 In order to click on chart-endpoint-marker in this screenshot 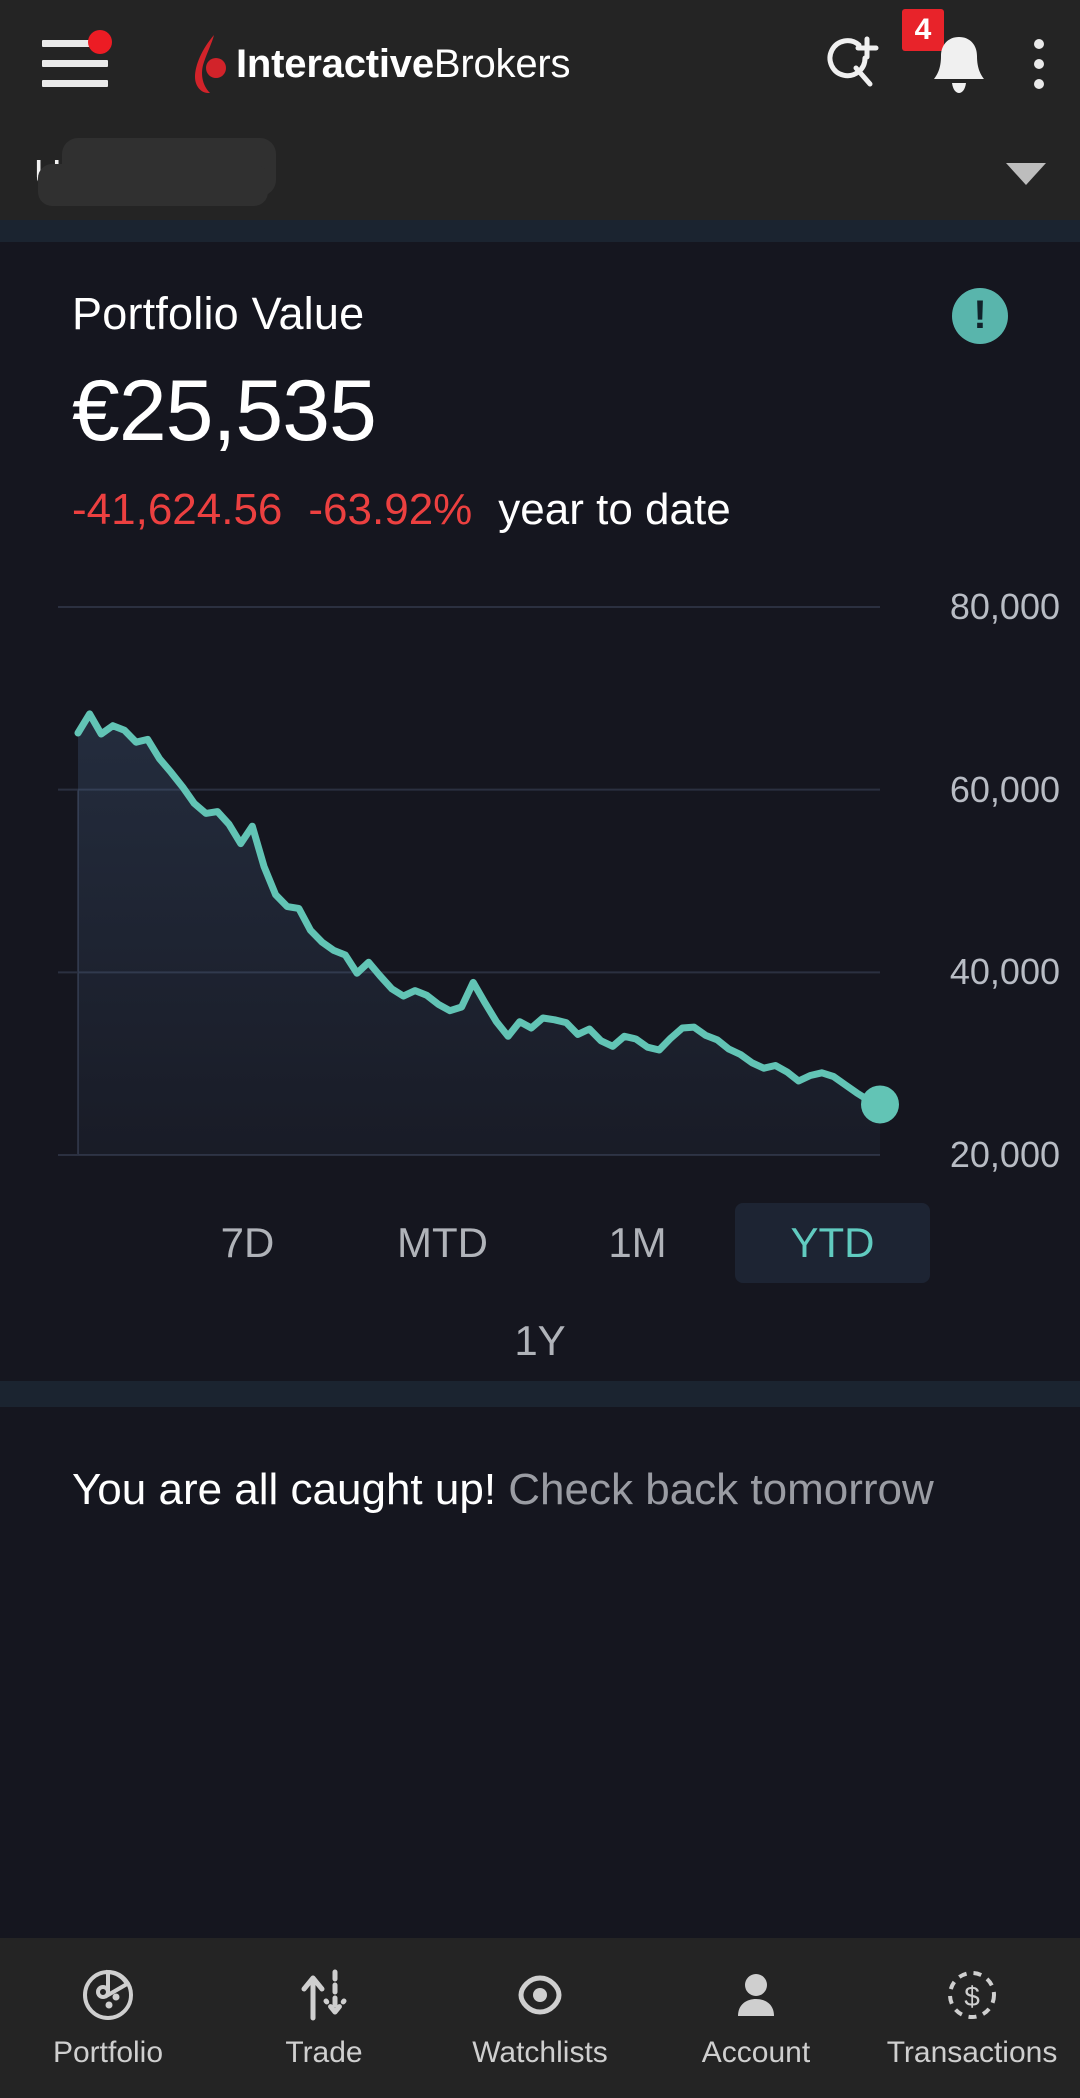, I will do `click(880, 1104)`.